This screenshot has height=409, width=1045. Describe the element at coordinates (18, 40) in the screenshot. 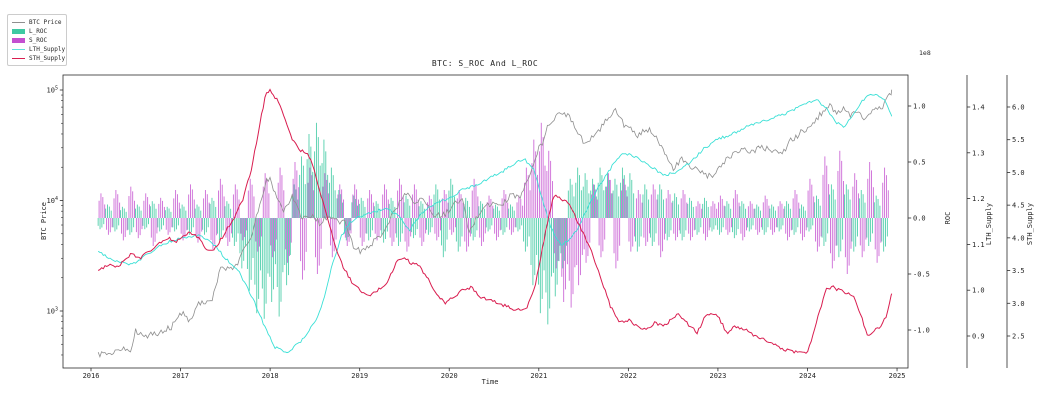

I see `legend-swatch-s-roc` at that location.